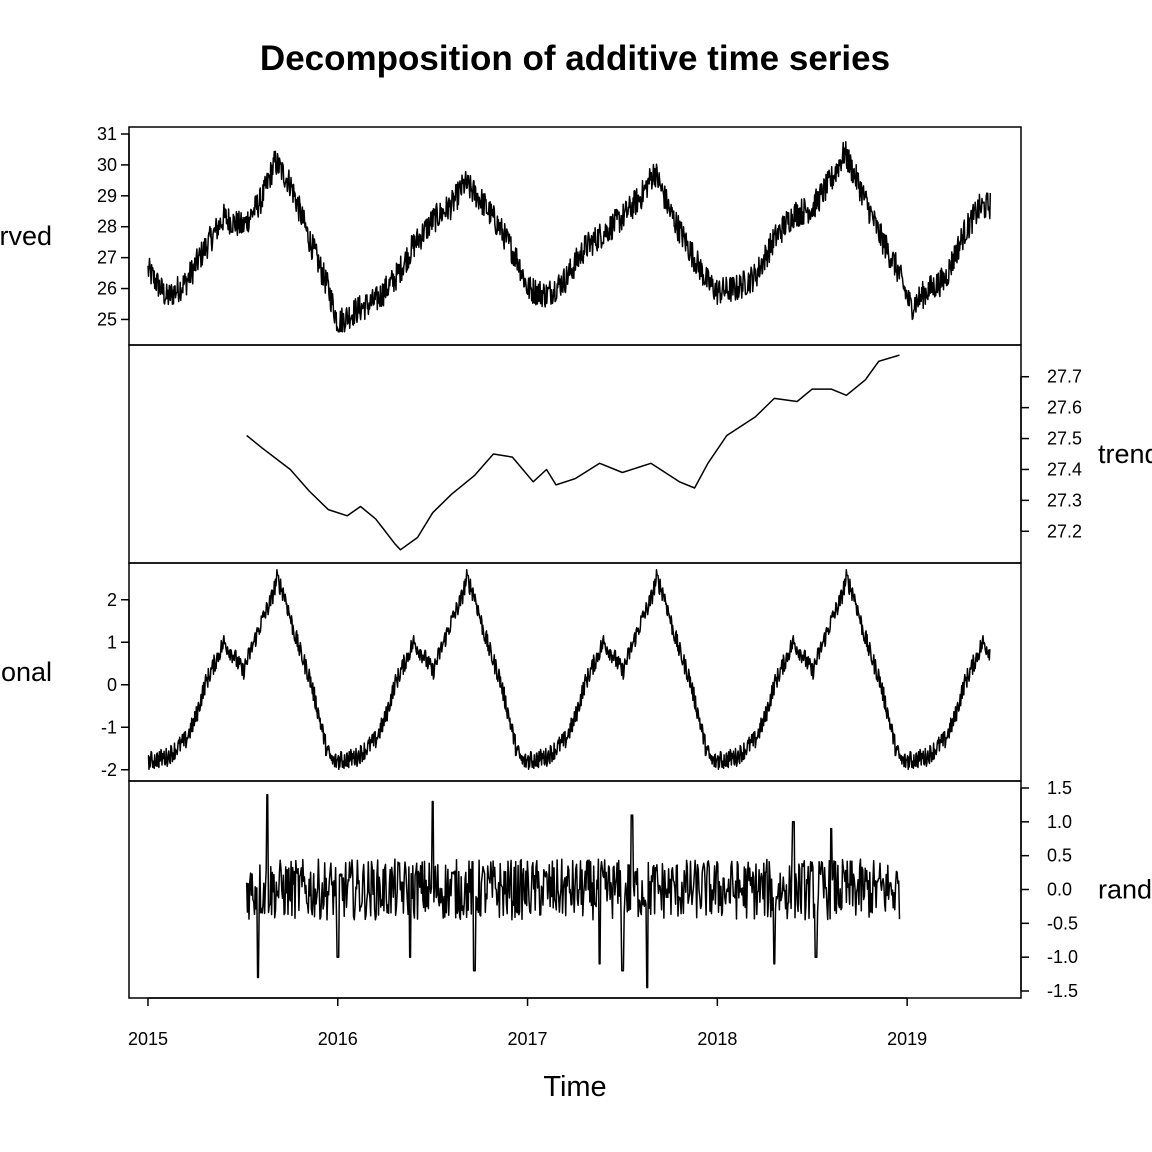  I want to click on y-tick-label: 1.0, so click(1059, 822).